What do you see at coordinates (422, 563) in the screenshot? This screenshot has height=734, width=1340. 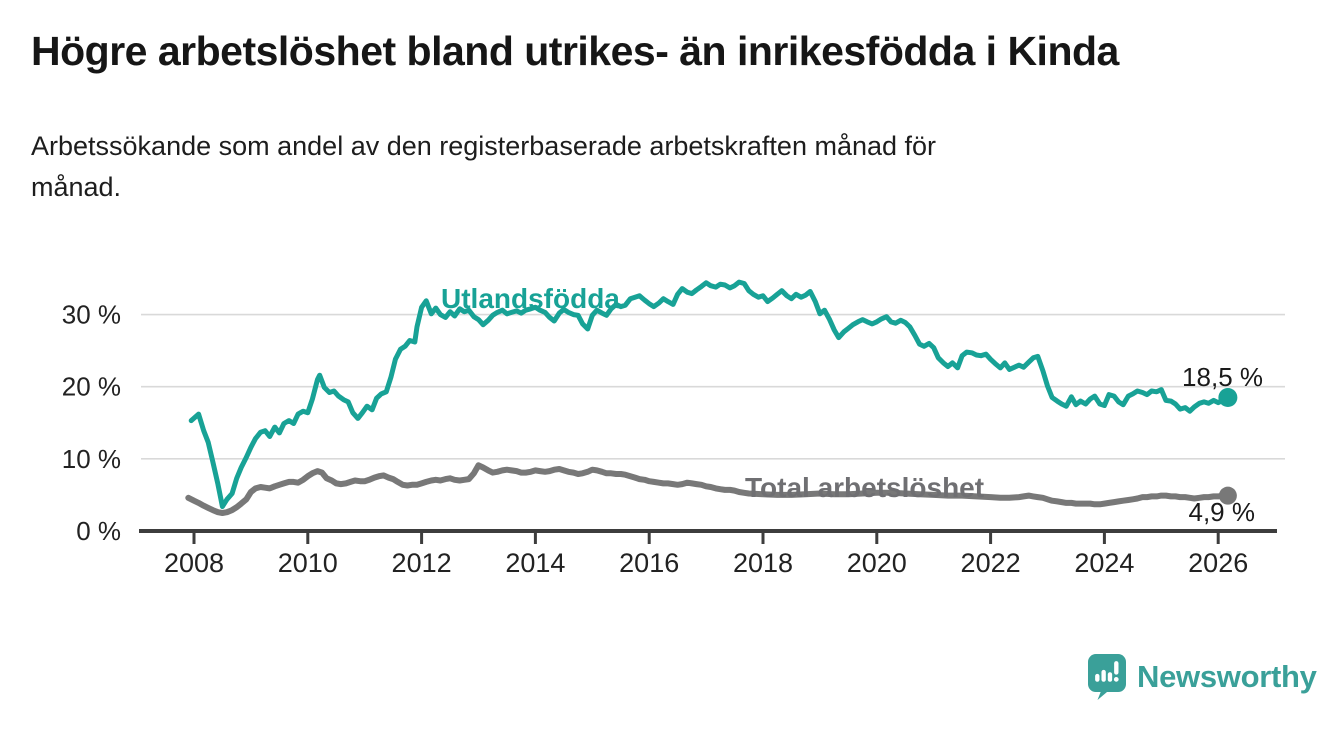 I see `x-tick-label-2012: 2012` at bounding box center [422, 563].